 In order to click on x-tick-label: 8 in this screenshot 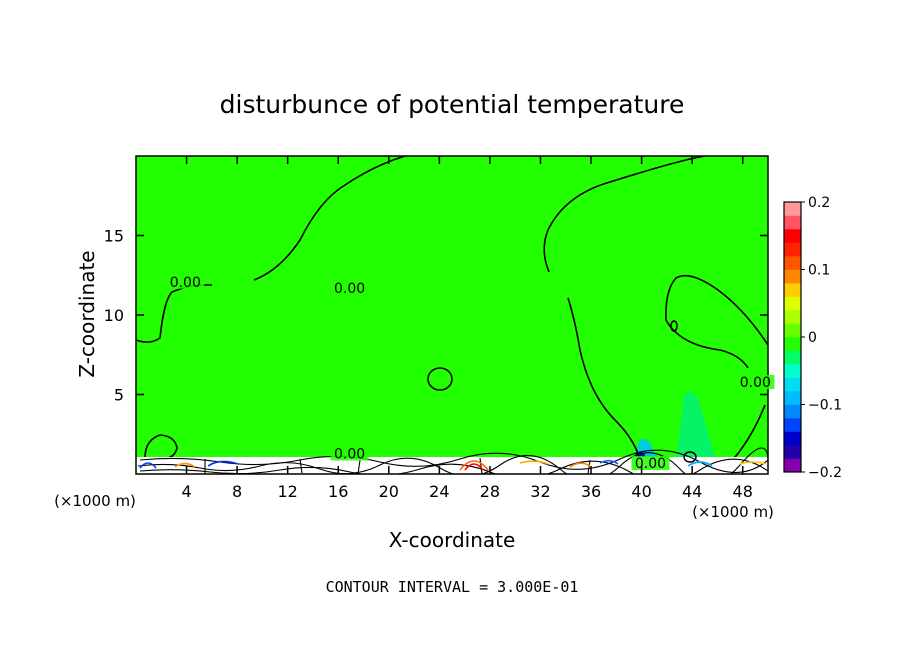, I will do `click(237, 491)`.